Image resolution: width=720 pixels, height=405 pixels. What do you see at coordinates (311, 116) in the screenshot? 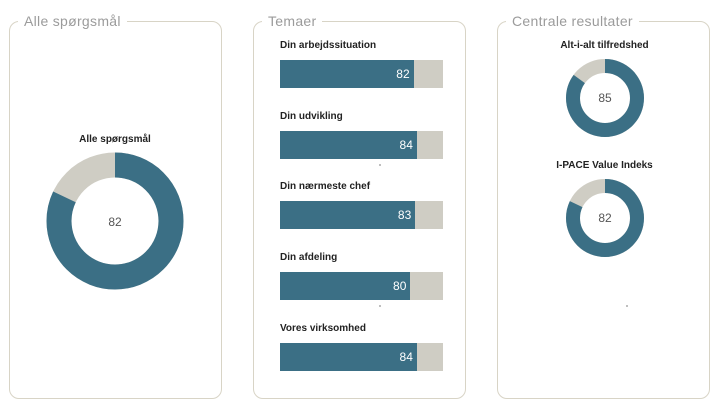
I see `theme-label-development: Din udvikling` at bounding box center [311, 116].